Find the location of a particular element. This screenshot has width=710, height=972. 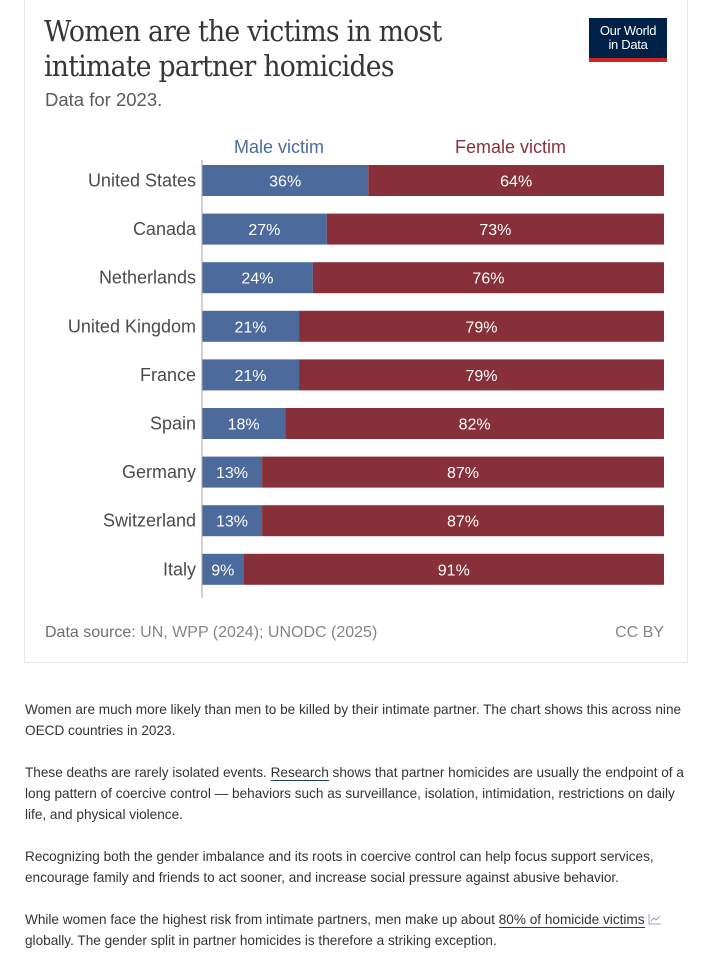

female-bar-spain is located at coordinates (474, 423).